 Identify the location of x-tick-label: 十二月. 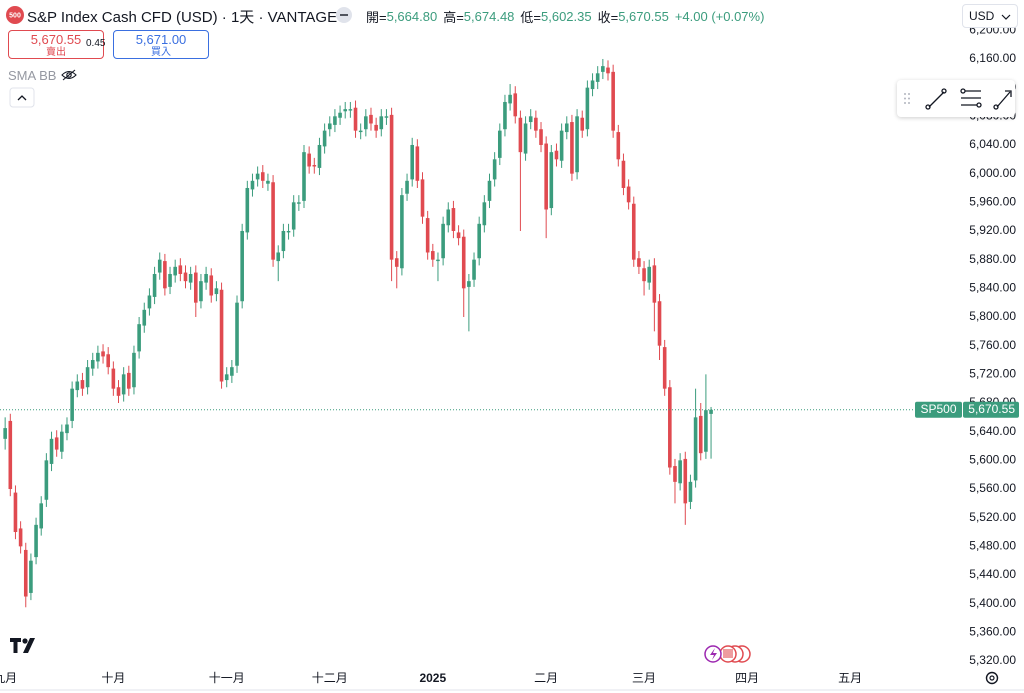
(330, 678).